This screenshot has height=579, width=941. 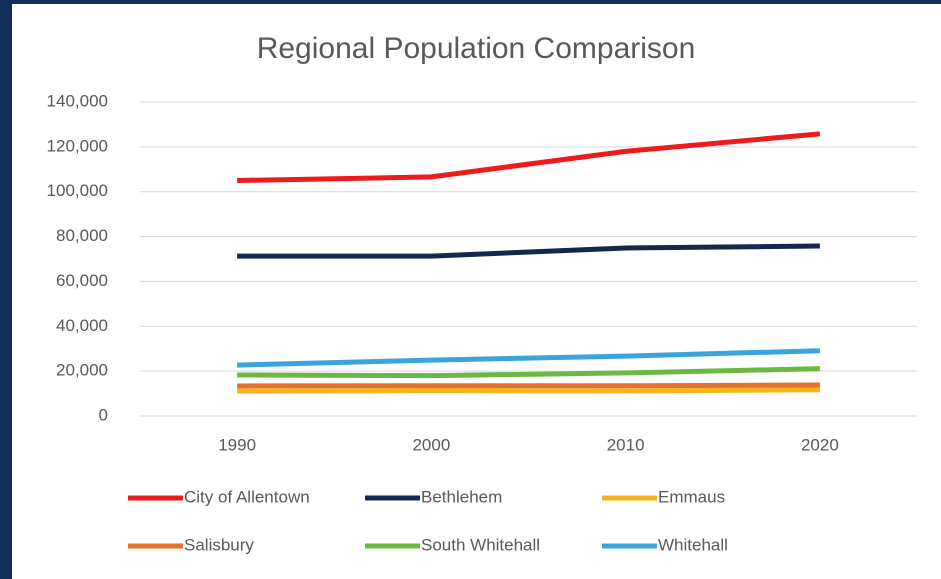 What do you see at coordinates (626, 444) in the screenshot?
I see `x-tick-label: 2010` at bounding box center [626, 444].